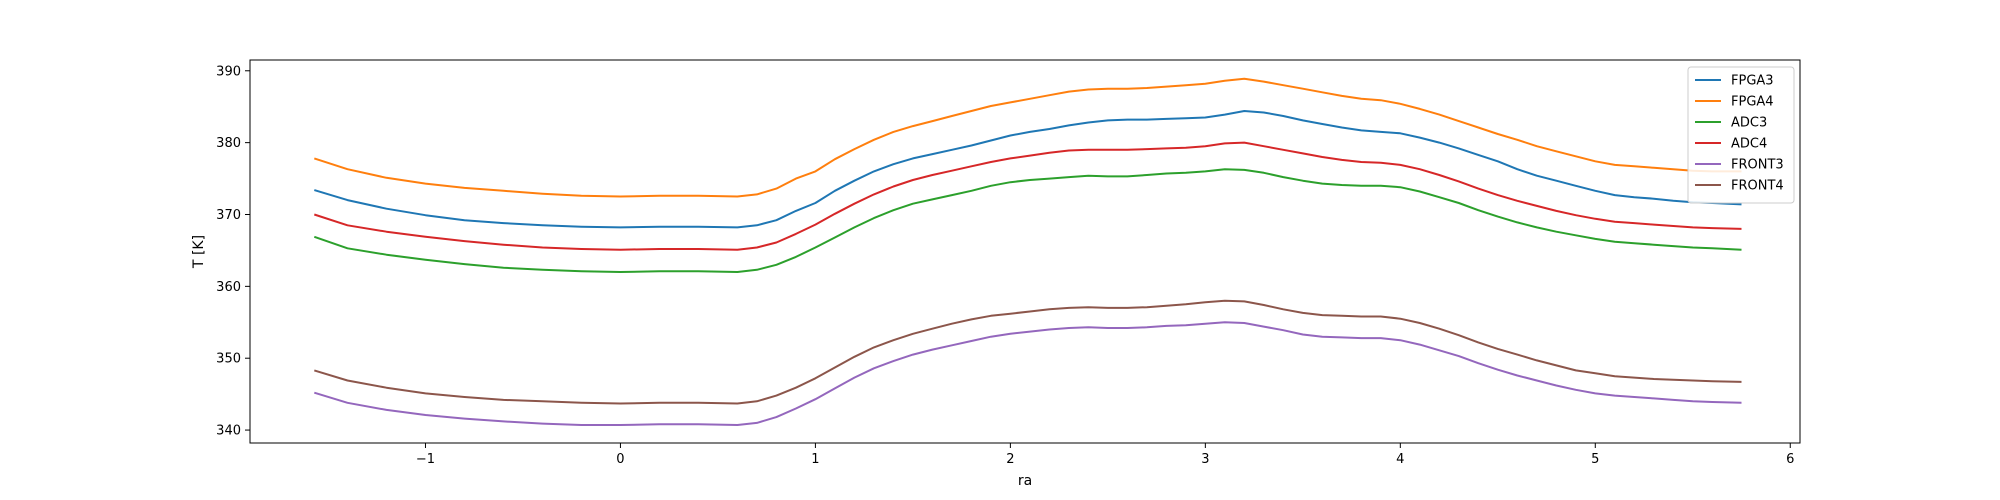 This screenshot has width=2000, height=500. What do you see at coordinates (228, 431) in the screenshot?
I see `y-tick-label: 340` at bounding box center [228, 431].